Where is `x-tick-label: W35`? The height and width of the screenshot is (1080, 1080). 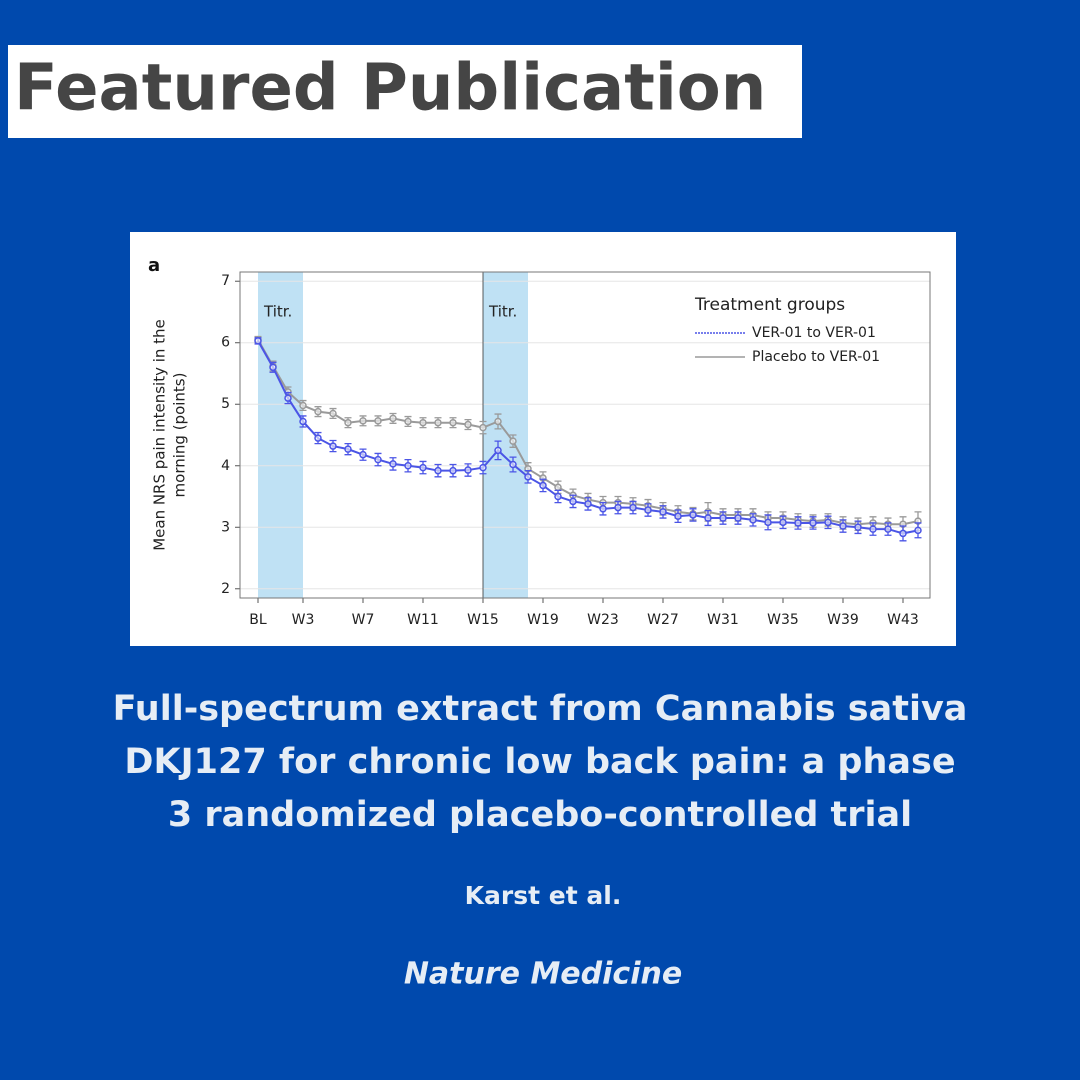
x-tick-label: W35 is located at coordinates (783, 620).